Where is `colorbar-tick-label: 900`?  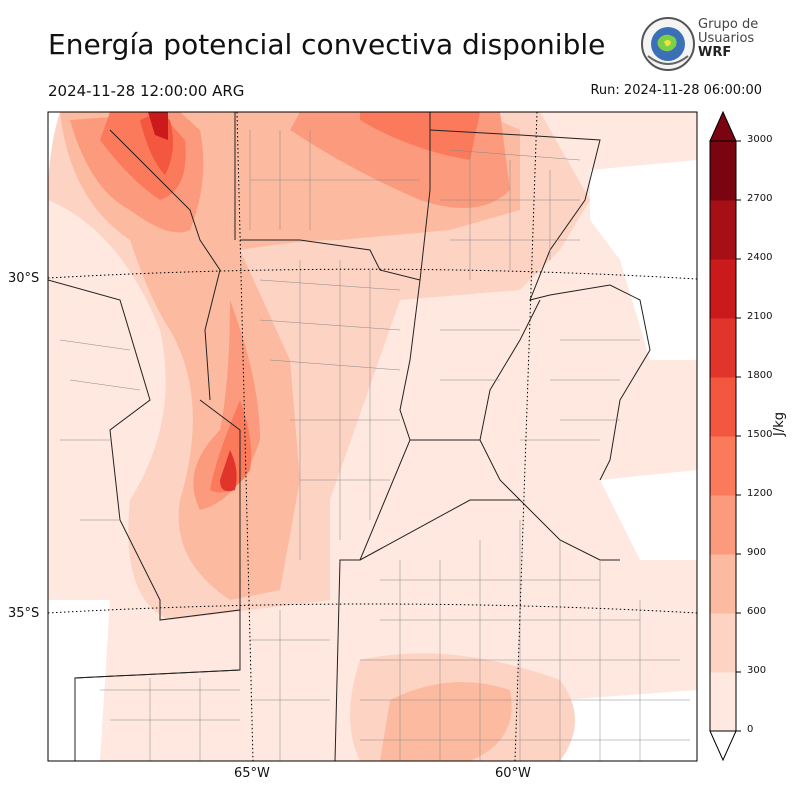 colorbar-tick-label: 900 is located at coordinates (757, 552).